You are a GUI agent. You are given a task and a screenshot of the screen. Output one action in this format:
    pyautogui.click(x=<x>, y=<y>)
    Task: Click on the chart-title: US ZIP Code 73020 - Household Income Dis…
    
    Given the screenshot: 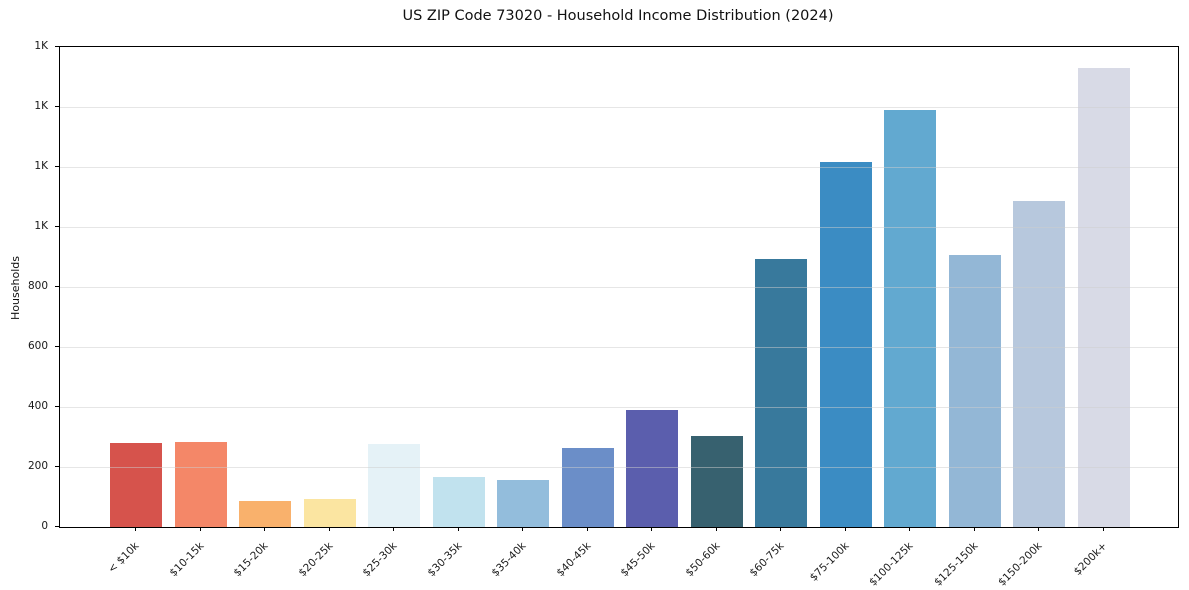 What is the action you would take?
    pyautogui.click(x=618, y=16)
    